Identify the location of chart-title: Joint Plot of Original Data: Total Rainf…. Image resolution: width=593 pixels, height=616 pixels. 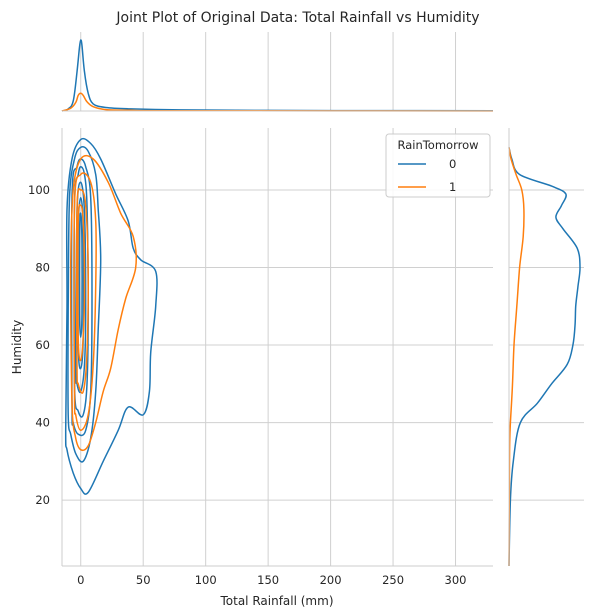
(297, 18).